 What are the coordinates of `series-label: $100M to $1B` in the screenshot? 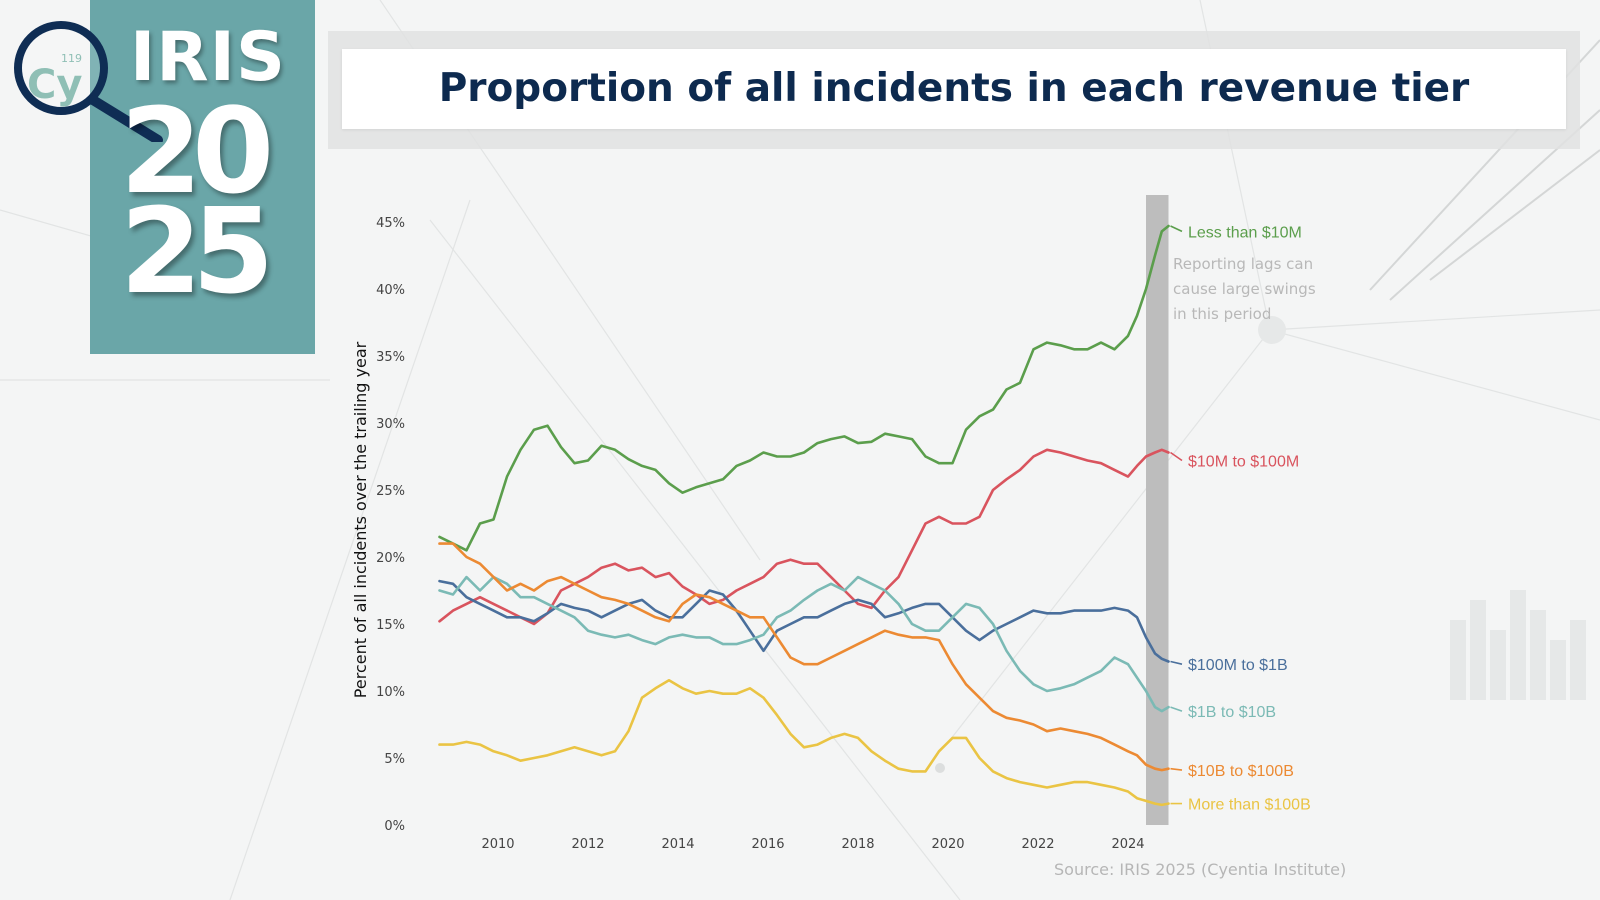 It's located at (1238, 665).